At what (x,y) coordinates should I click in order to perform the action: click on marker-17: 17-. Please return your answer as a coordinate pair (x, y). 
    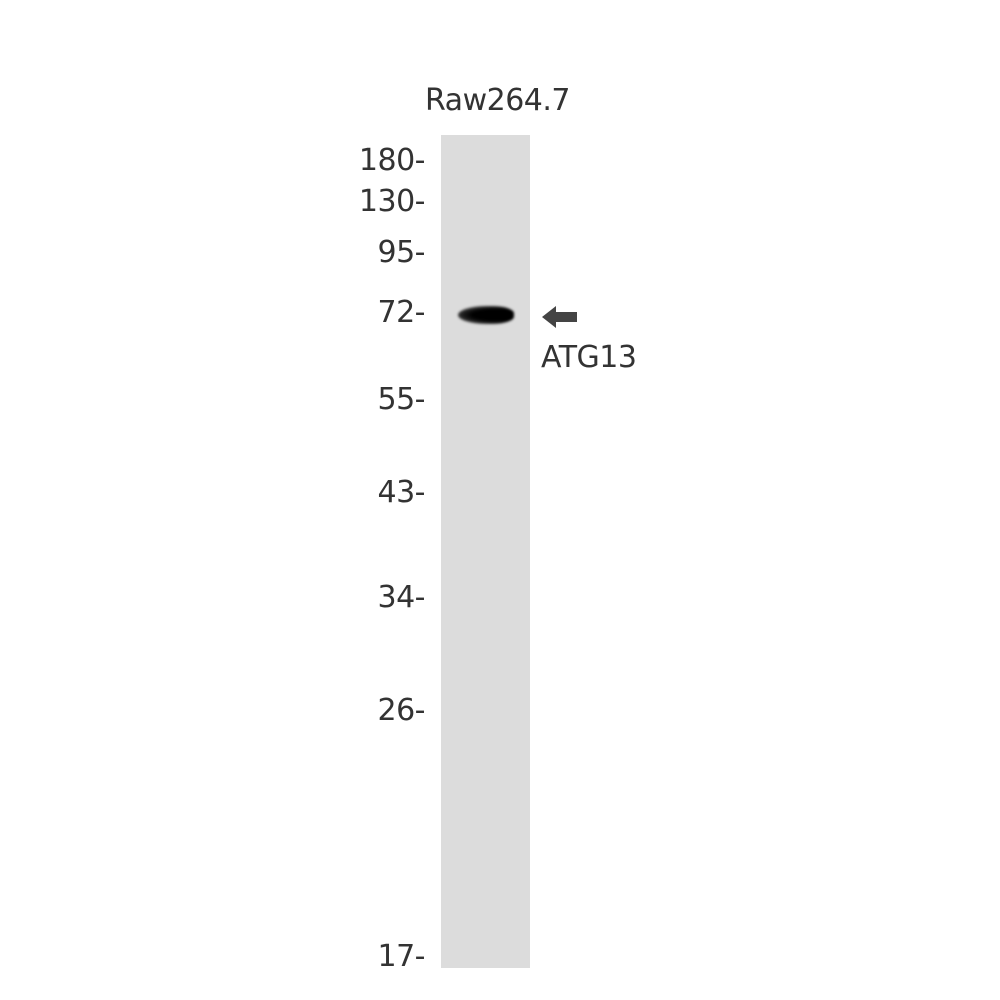
    Looking at the image, I should click on (401, 956).